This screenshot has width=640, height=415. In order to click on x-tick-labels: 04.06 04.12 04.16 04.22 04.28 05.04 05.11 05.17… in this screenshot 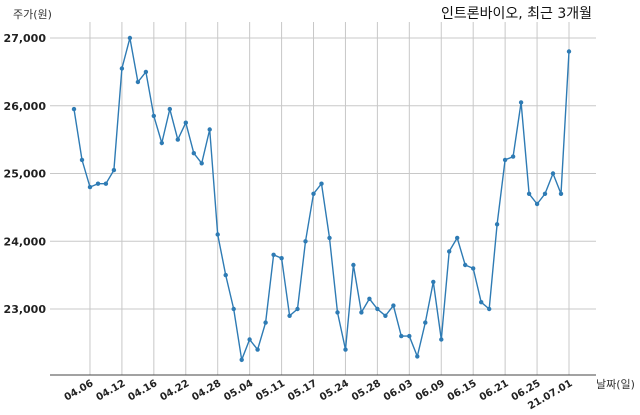, I will do `click(319, 395)`.